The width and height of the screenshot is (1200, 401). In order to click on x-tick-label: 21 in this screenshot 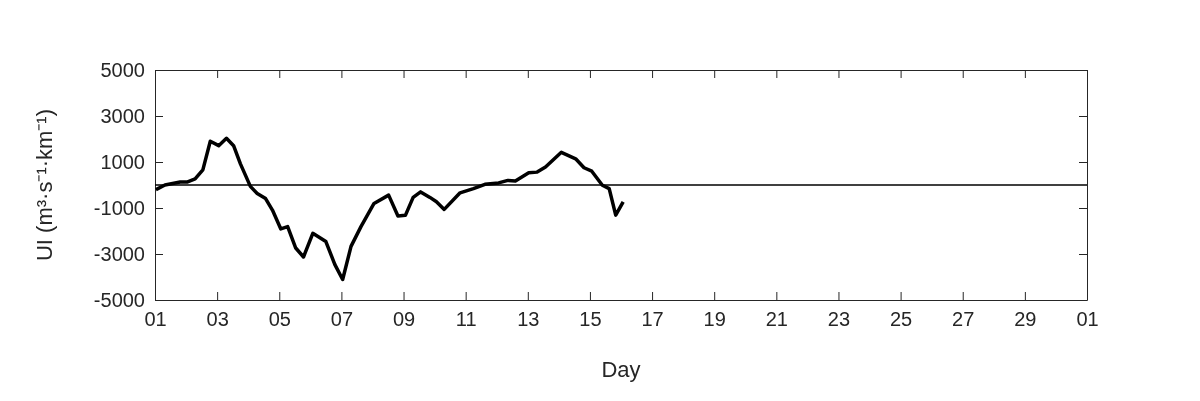, I will do `click(776, 319)`.